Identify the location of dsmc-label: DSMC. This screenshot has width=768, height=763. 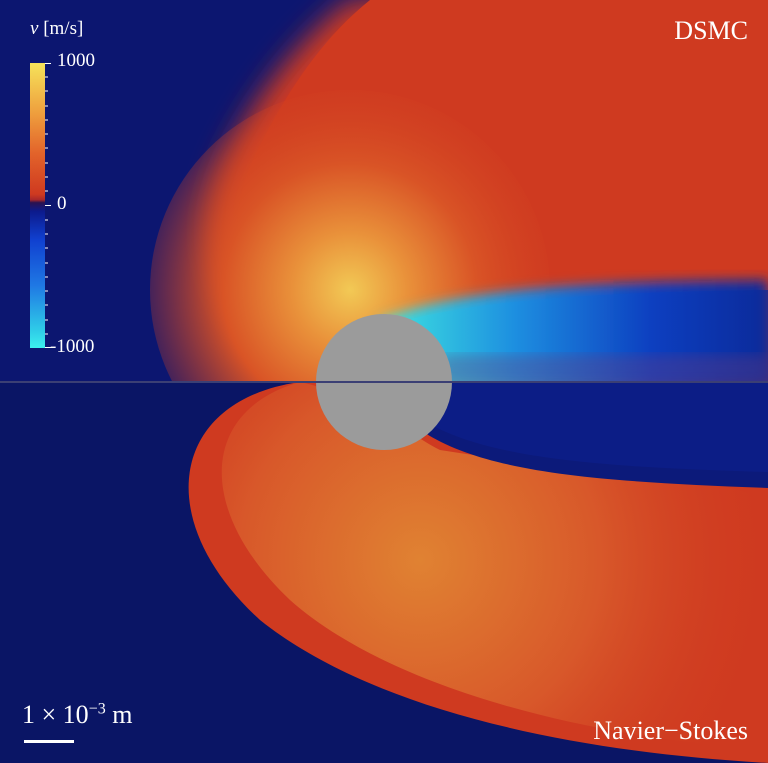
(711, 30).